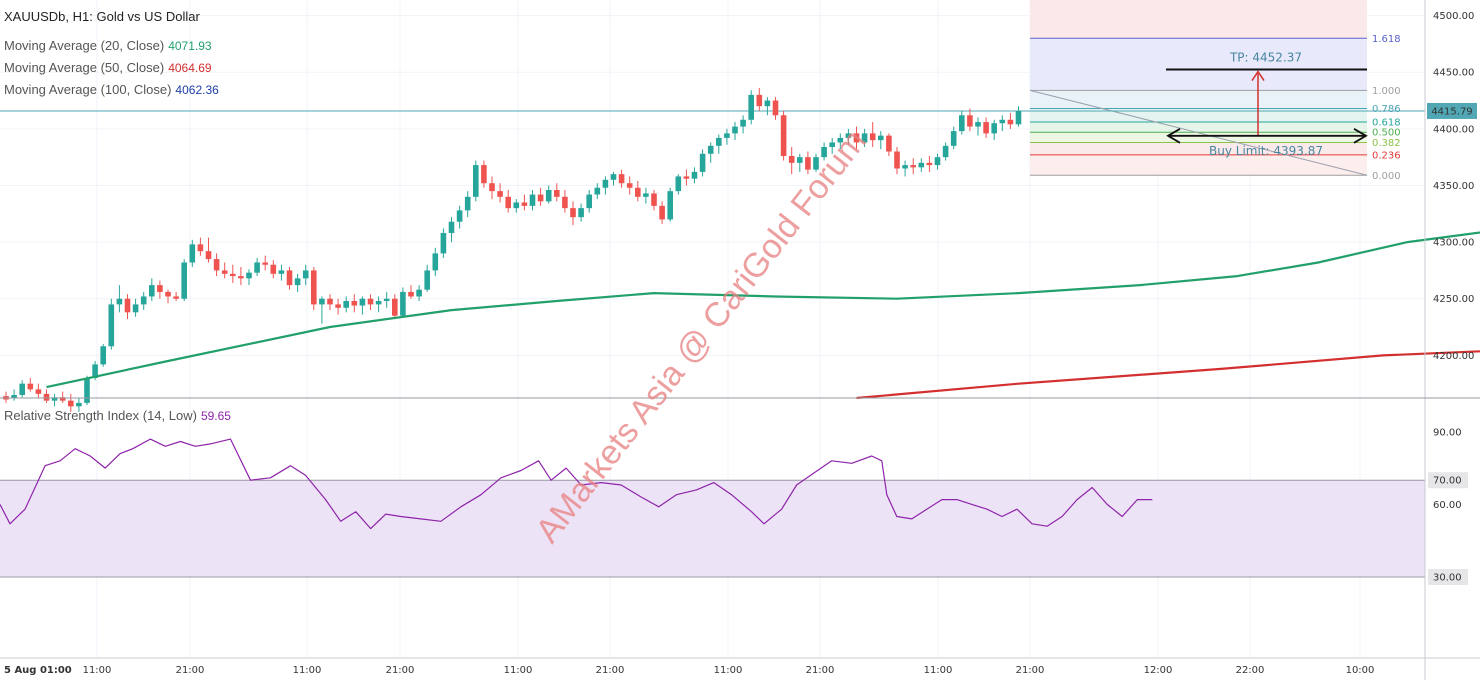 The height and width of the screenshot is (680, 1480). What do you see at coordinates (190, 68) in the screenshot?
I see `ma50-legend-value: 4064.69` at bounding box center [190, 68].